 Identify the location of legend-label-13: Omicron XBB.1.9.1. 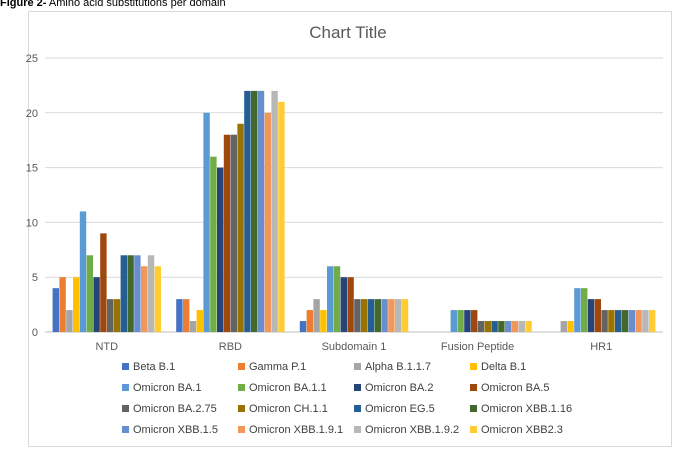
(296, 430).